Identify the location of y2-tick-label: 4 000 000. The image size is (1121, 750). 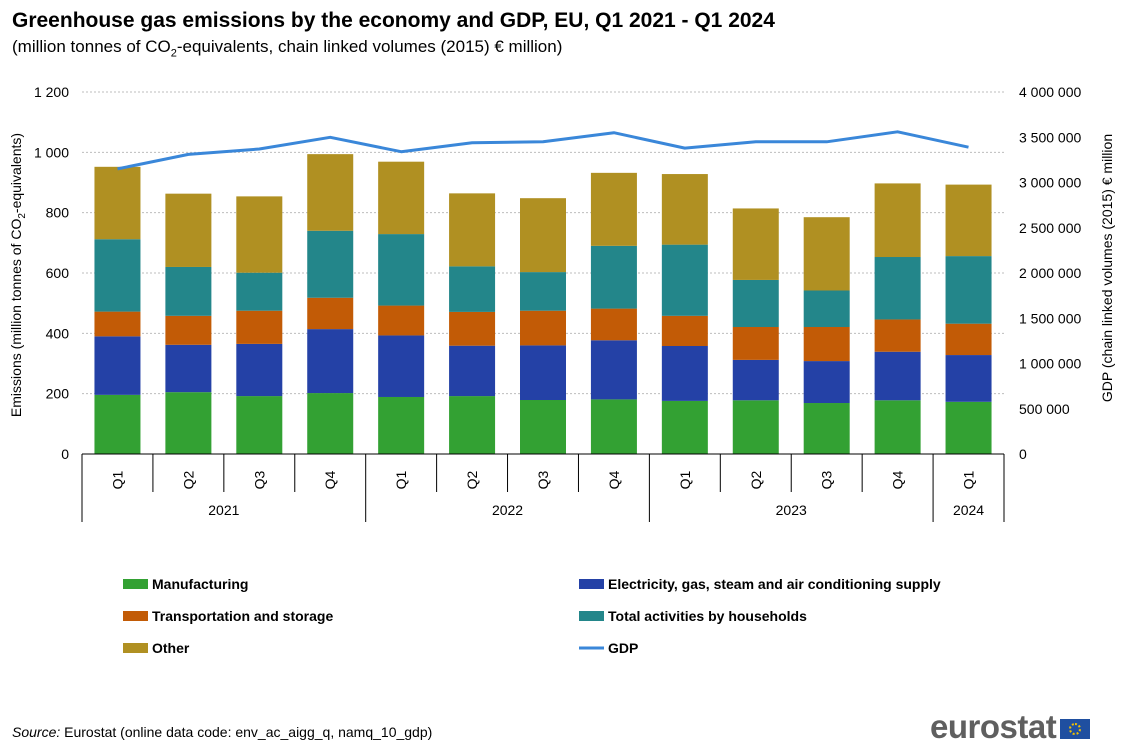
(1050, 92).